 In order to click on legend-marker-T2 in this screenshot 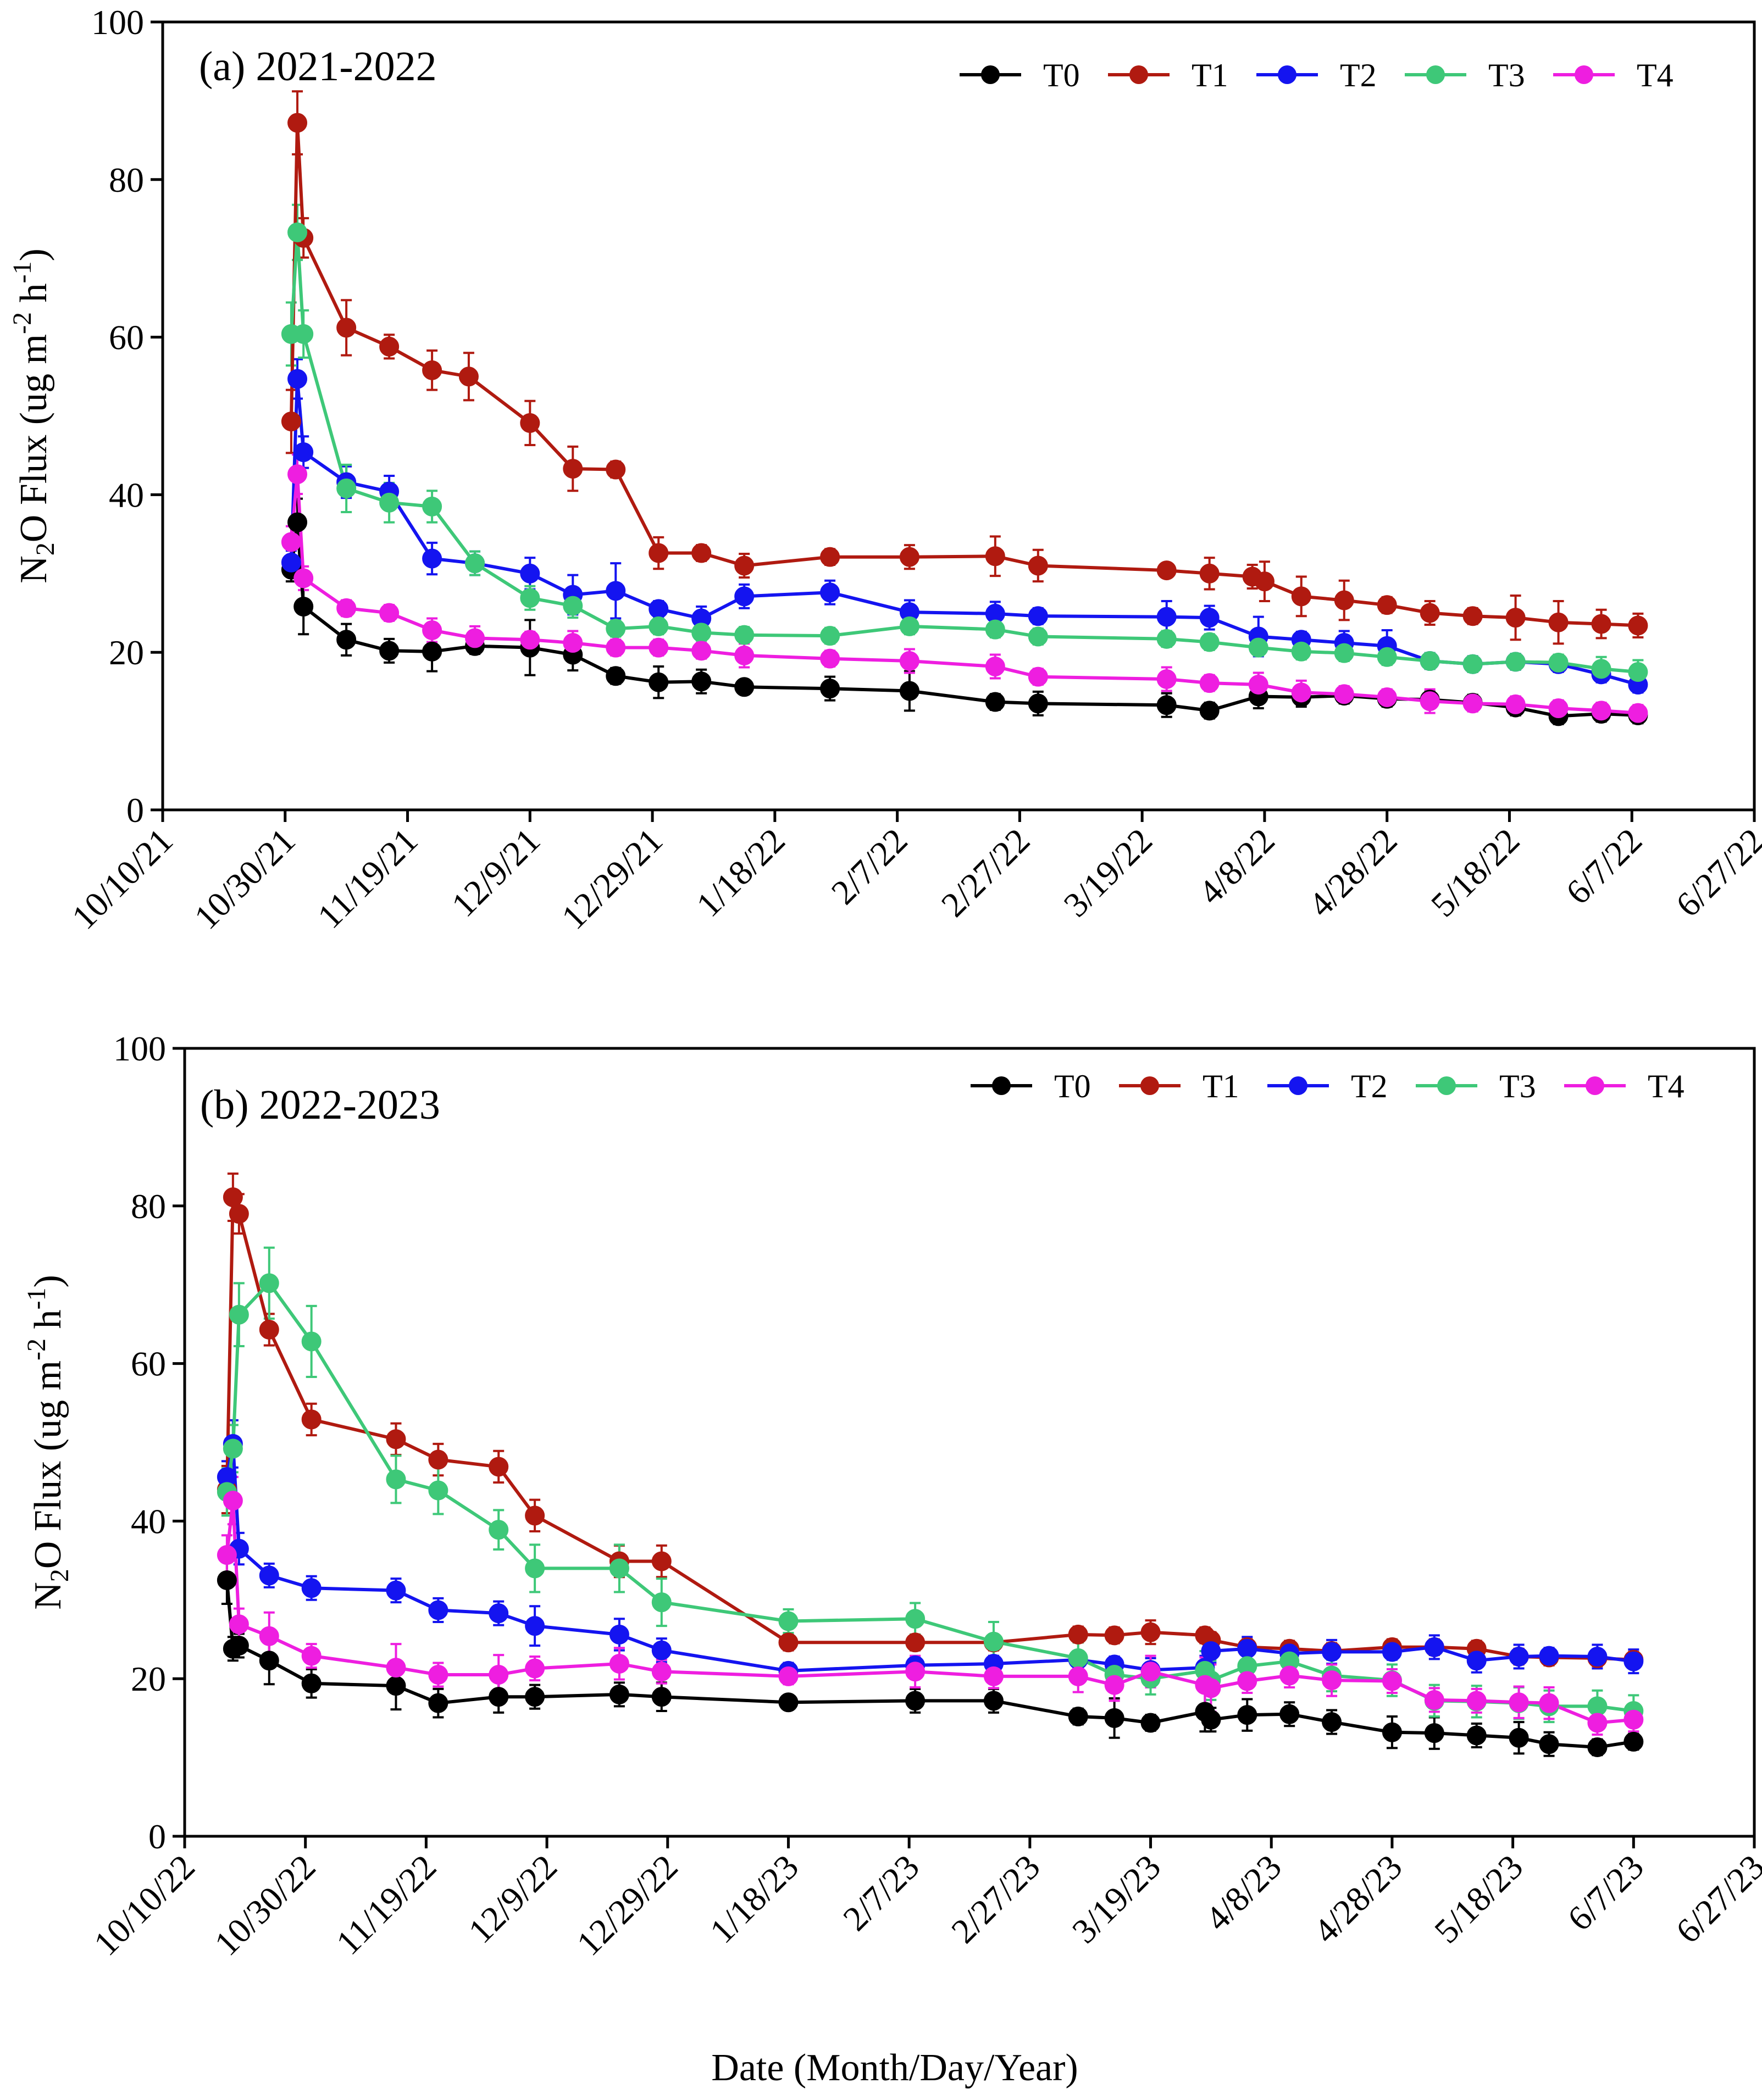, I will do `click(1298, 1086)`.